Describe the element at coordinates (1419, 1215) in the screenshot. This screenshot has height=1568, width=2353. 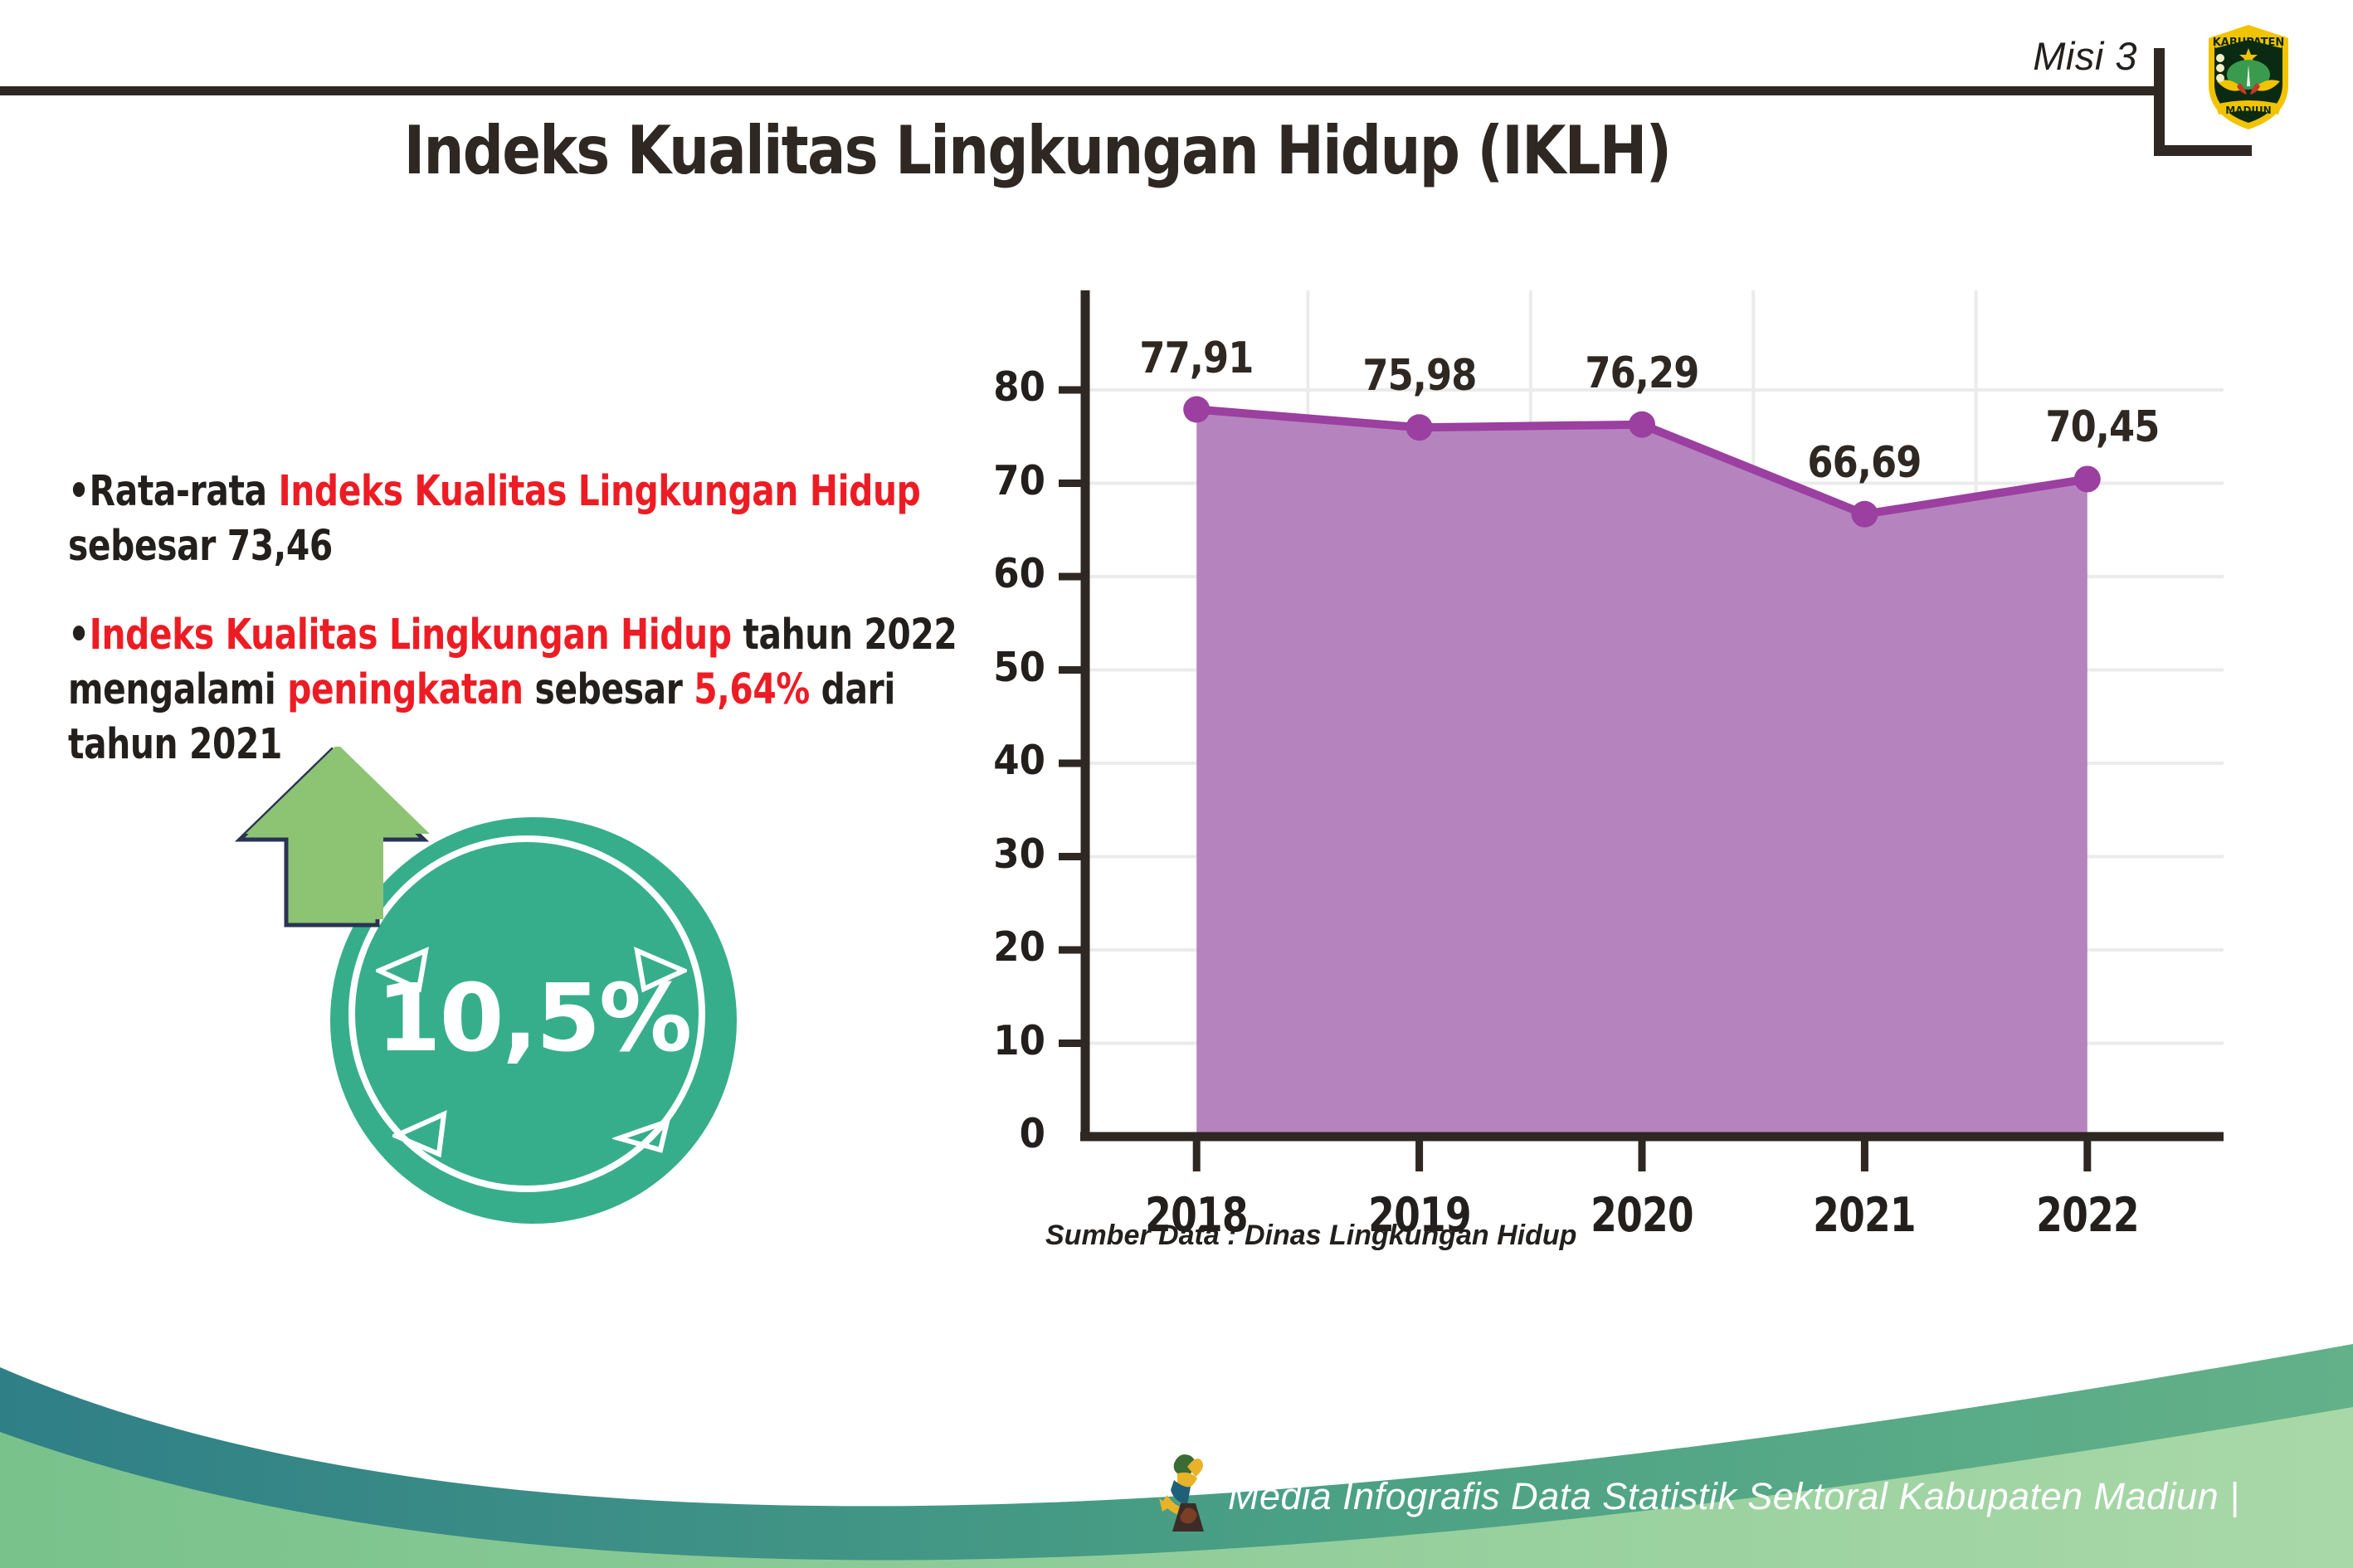
I see `x-axis-label: 2019` at that location.